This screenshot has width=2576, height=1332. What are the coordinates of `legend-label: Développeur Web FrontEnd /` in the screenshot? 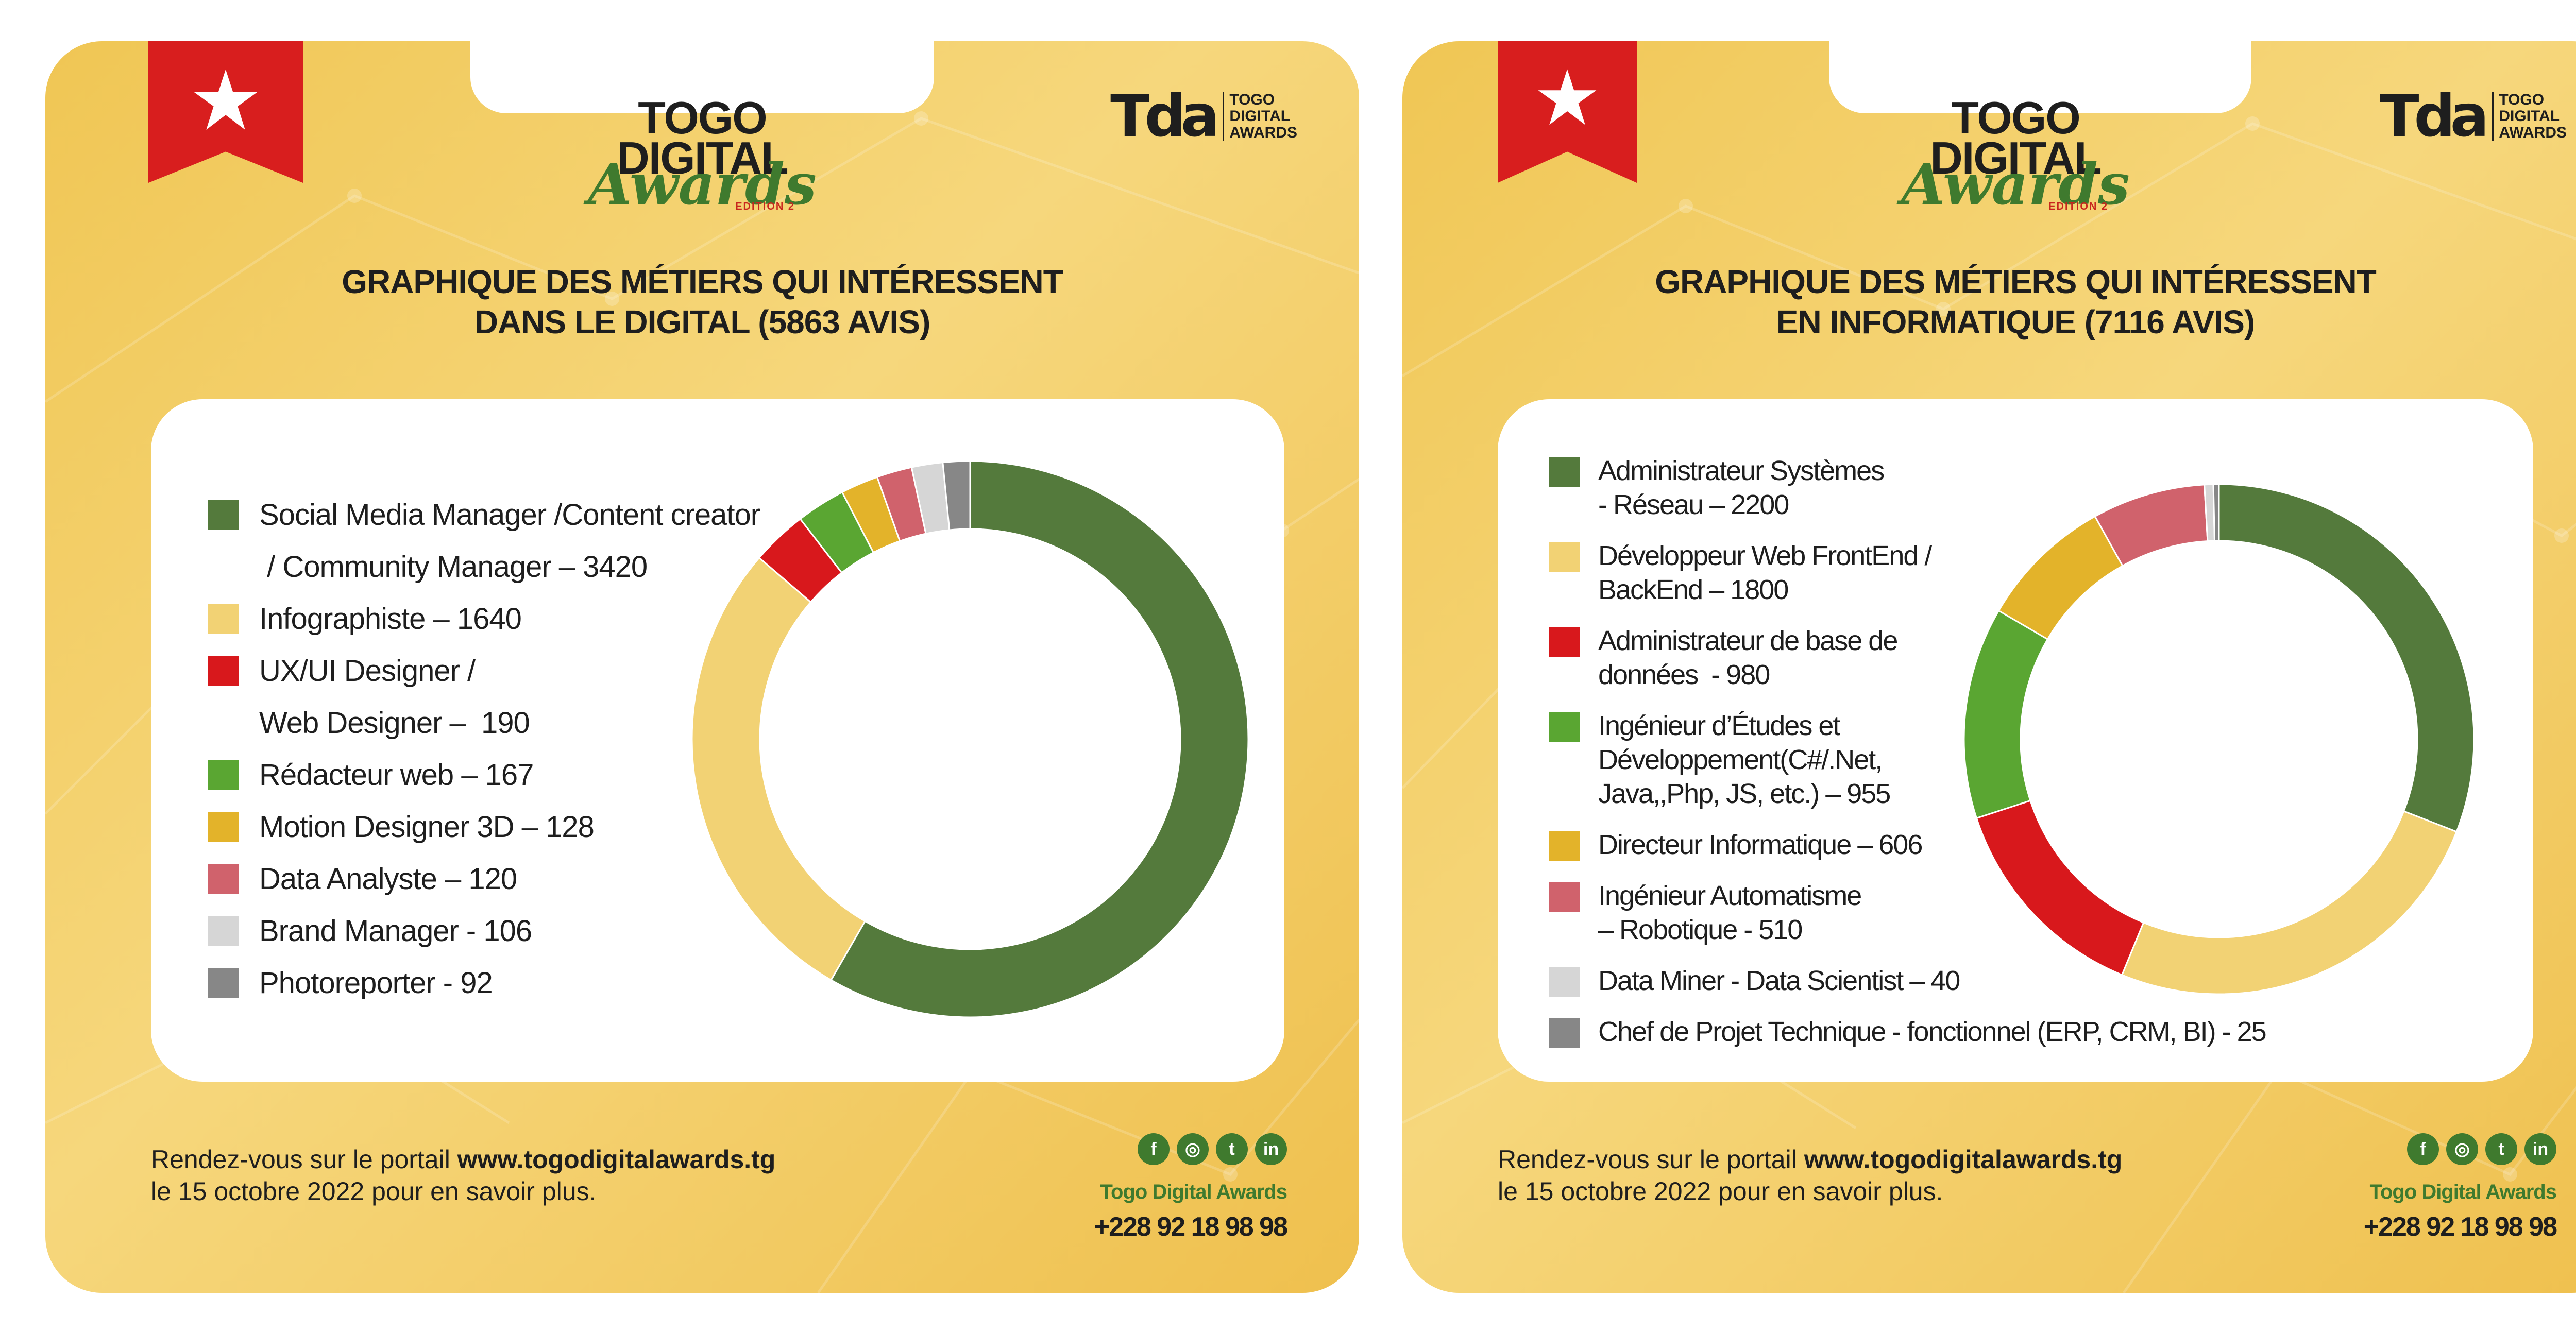 It's located at (1765, 555).